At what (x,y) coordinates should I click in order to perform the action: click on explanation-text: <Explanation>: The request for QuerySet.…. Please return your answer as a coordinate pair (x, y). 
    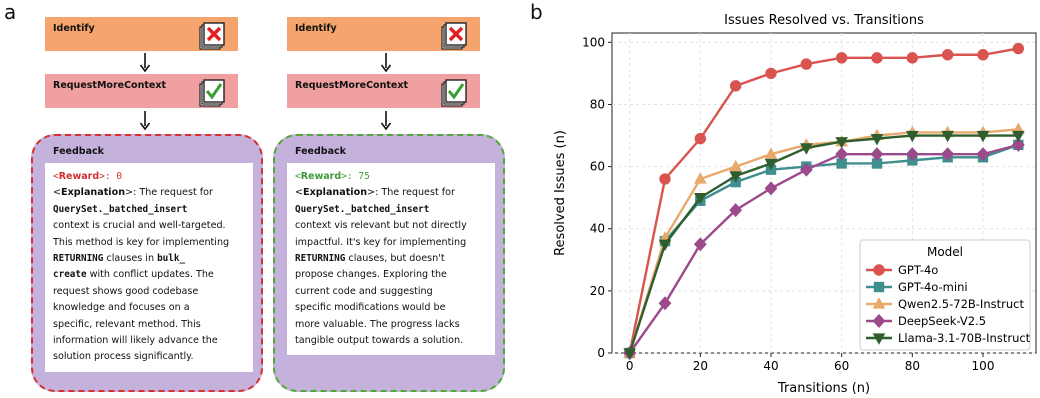
    Looking at the image, I should click on (381, 267).